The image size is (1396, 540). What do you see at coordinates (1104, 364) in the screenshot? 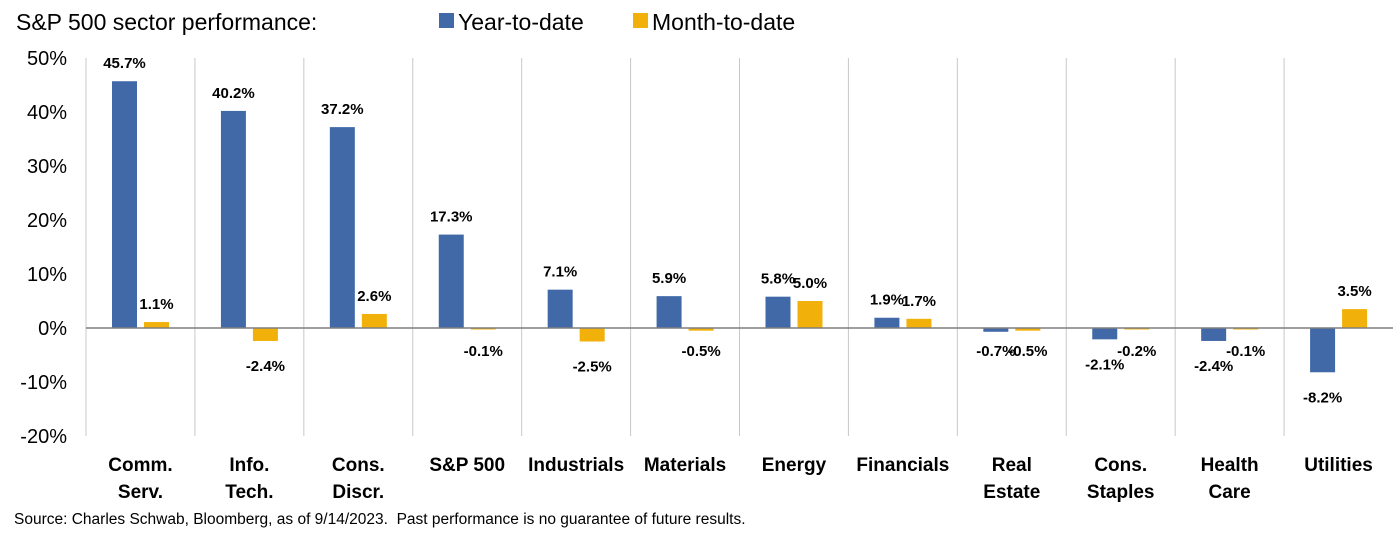
I see `data-label-ytd: -2.1%` at bounding box center [1104, 364].